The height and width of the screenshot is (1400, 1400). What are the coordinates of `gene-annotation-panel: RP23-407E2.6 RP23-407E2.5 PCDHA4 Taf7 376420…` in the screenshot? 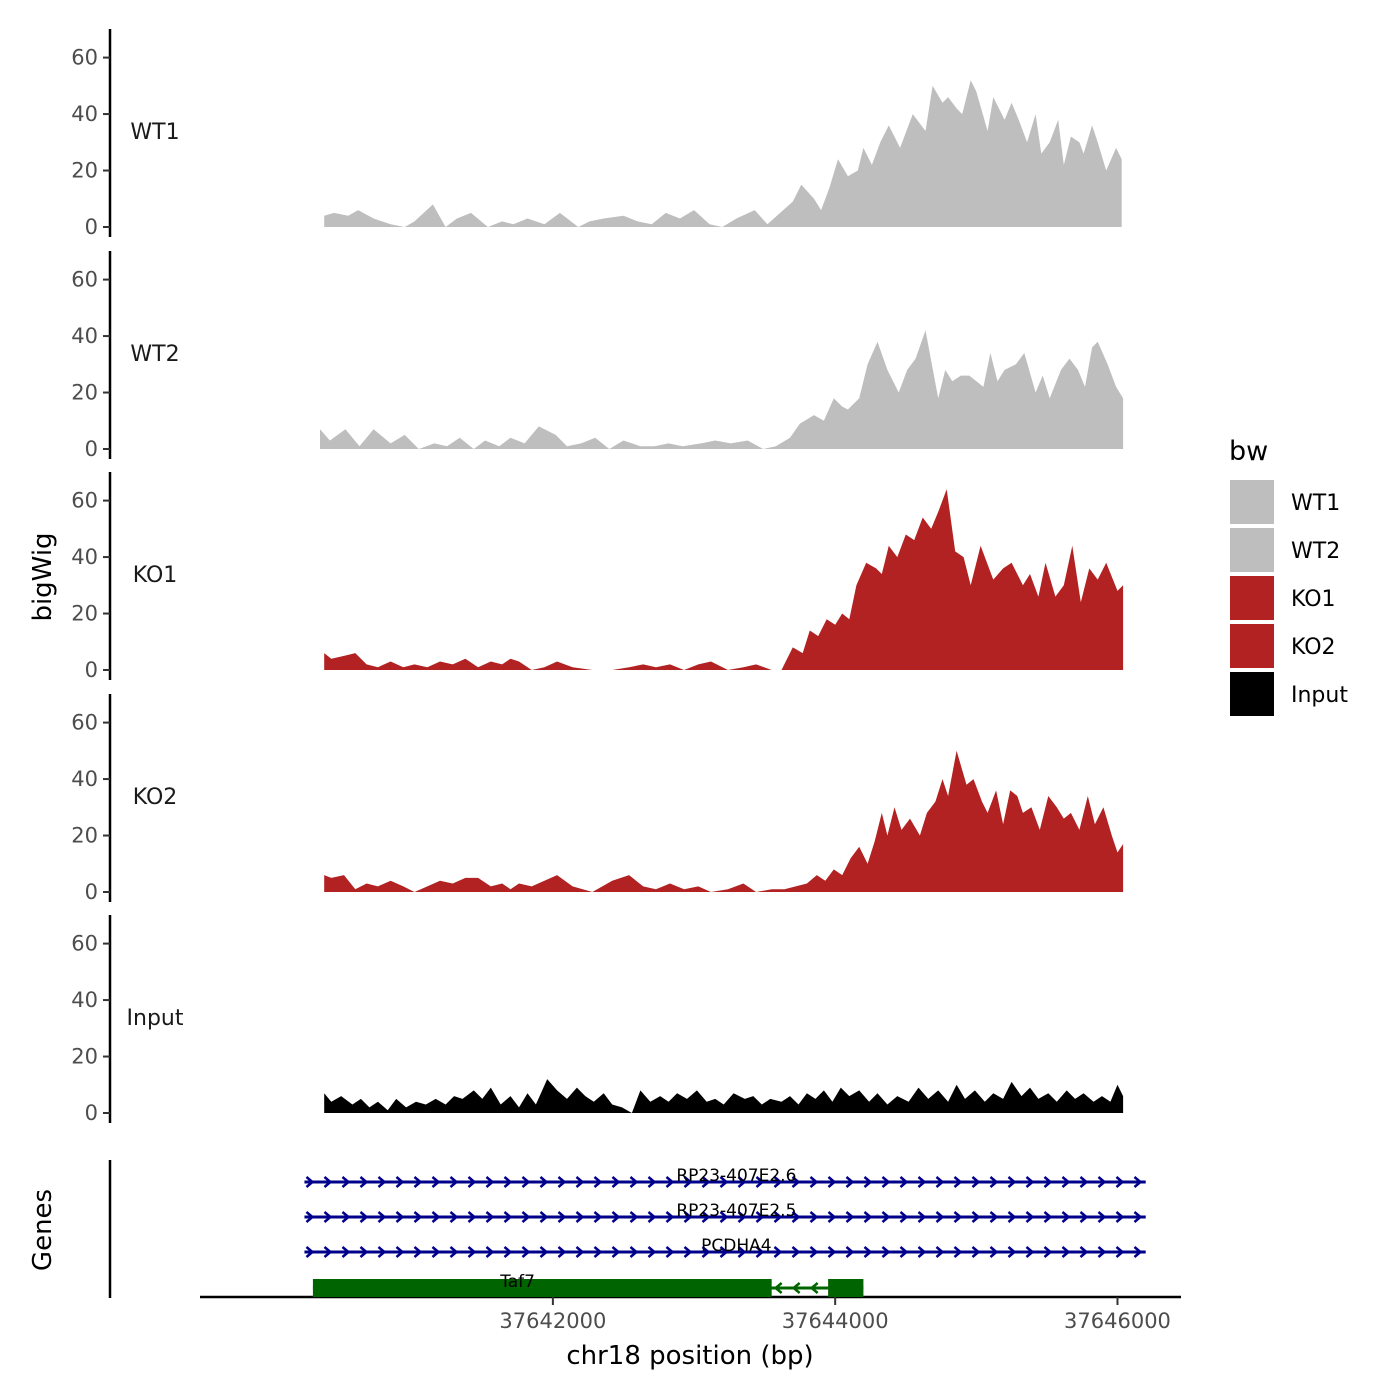 It's located at (644, 1246).